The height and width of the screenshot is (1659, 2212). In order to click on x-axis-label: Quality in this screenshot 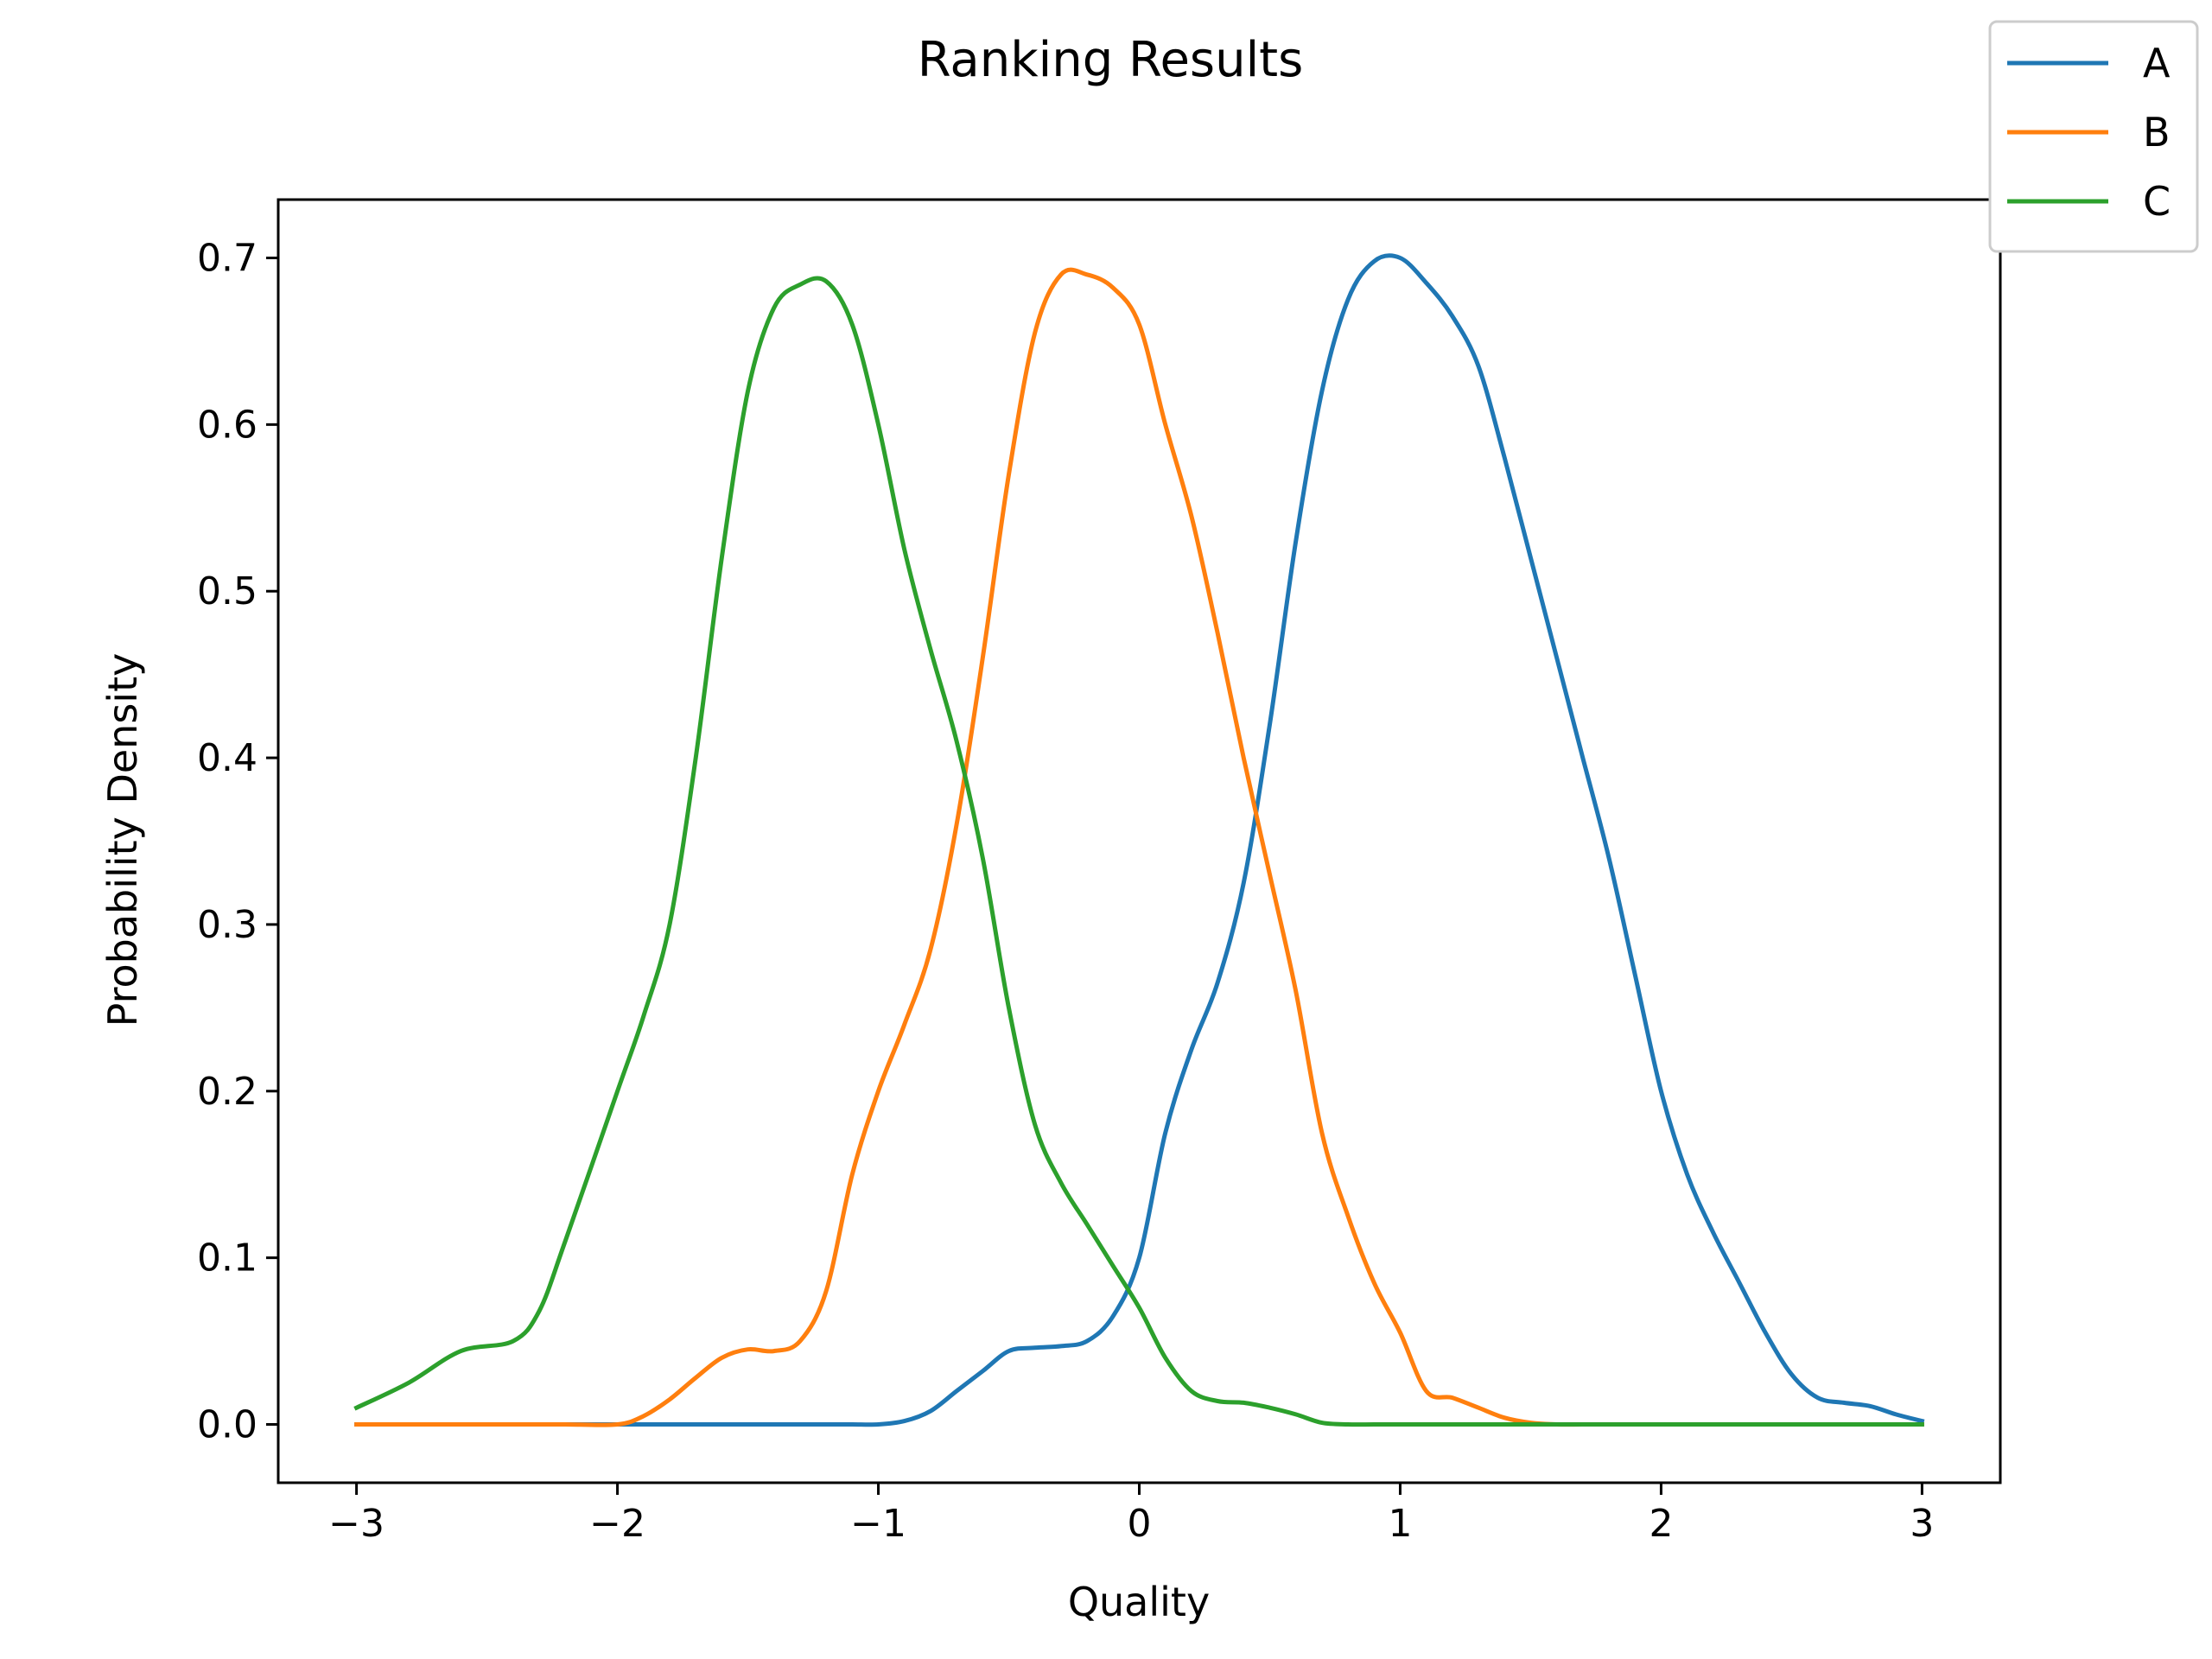, I will do `click(1139, 1602)`.